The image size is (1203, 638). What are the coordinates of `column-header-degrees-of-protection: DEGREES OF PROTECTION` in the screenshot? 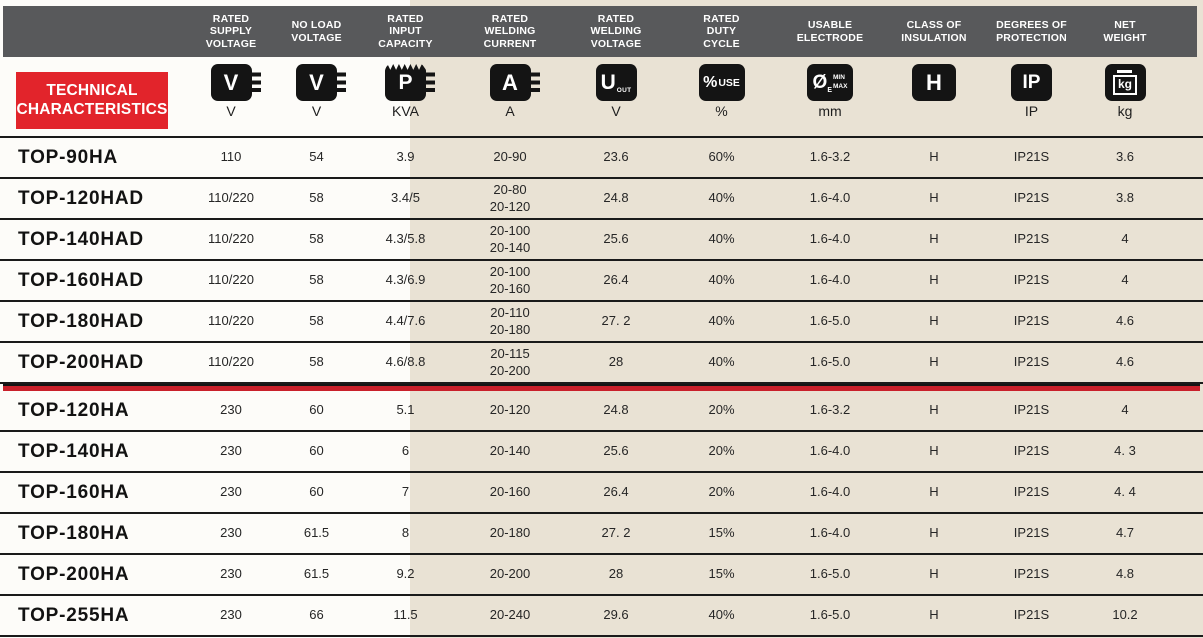 It's located at (1031, 31).